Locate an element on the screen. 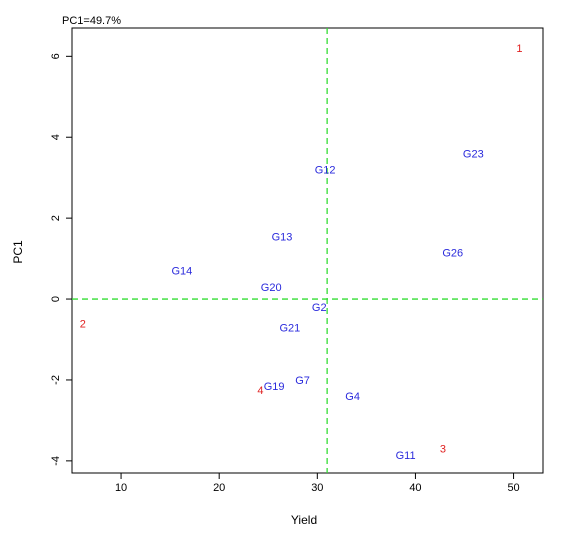 The width and height of the screenshot is (565, 537). y-axis: -4 -2 0 2 4 6 is located at coordinates (61, 259).